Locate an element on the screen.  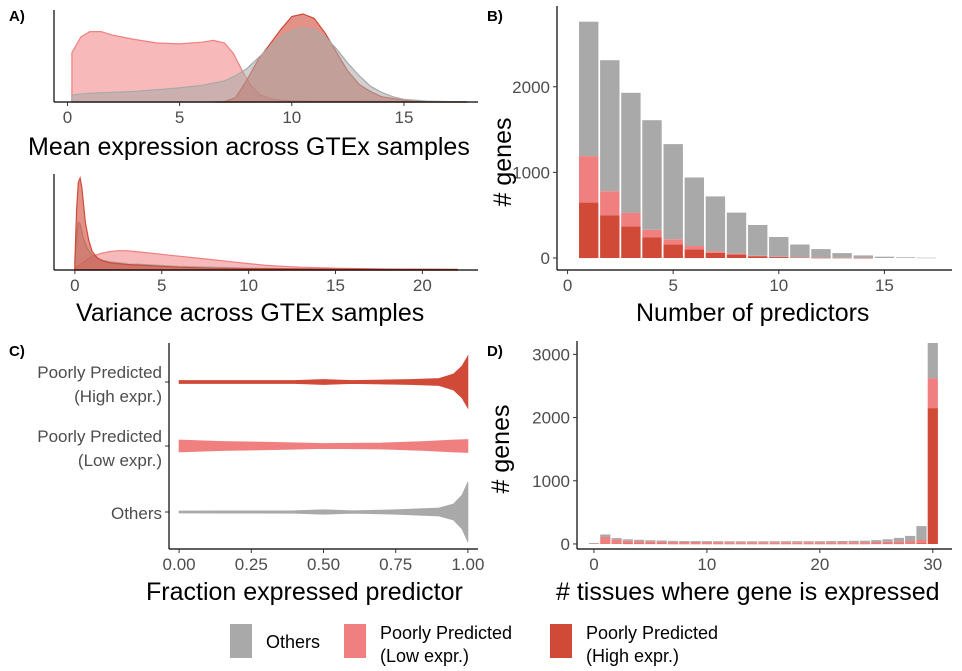
x-tick-label: 0.75 is located at coordinates (395, 564).